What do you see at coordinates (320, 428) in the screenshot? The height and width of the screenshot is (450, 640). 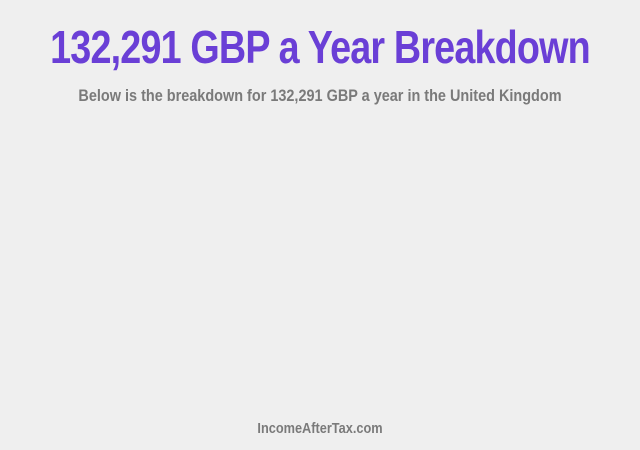 I see `footer-site-link: IncomeAfterTax.com` at bounding box center [320, 428].